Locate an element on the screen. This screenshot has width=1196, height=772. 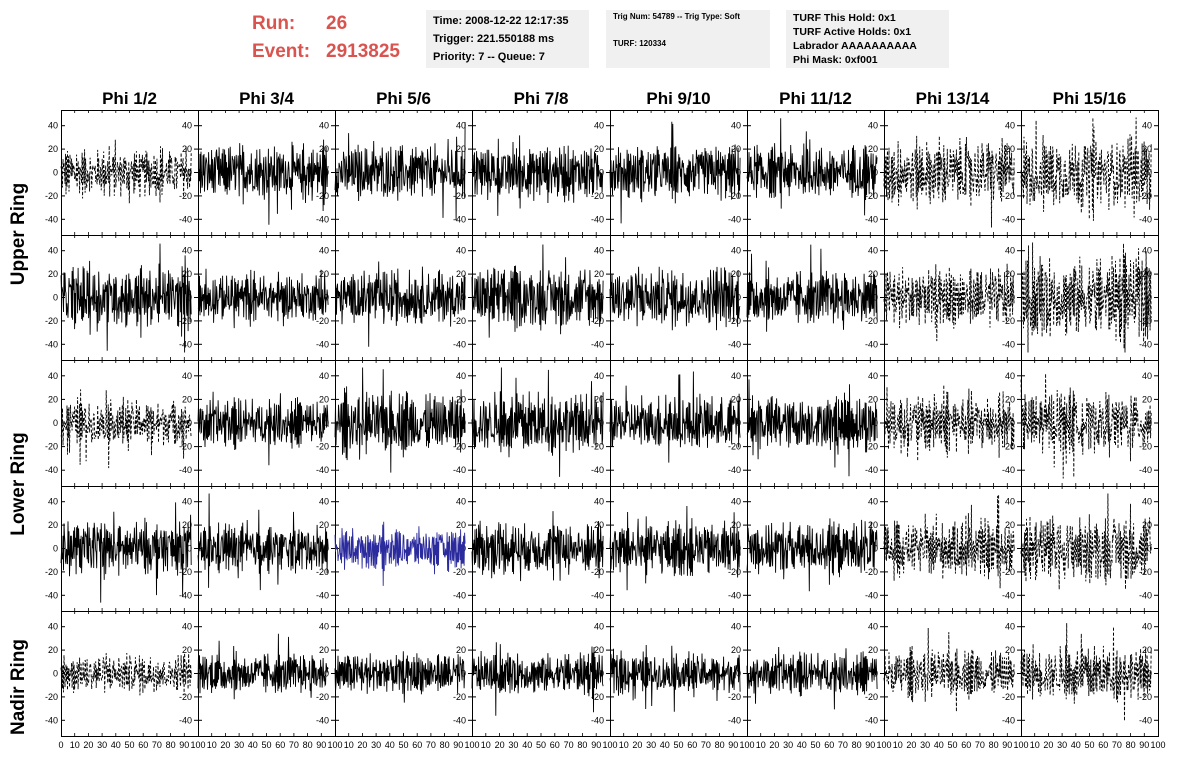
y-tick-label: 0 is located at coordinates (1149, 298).